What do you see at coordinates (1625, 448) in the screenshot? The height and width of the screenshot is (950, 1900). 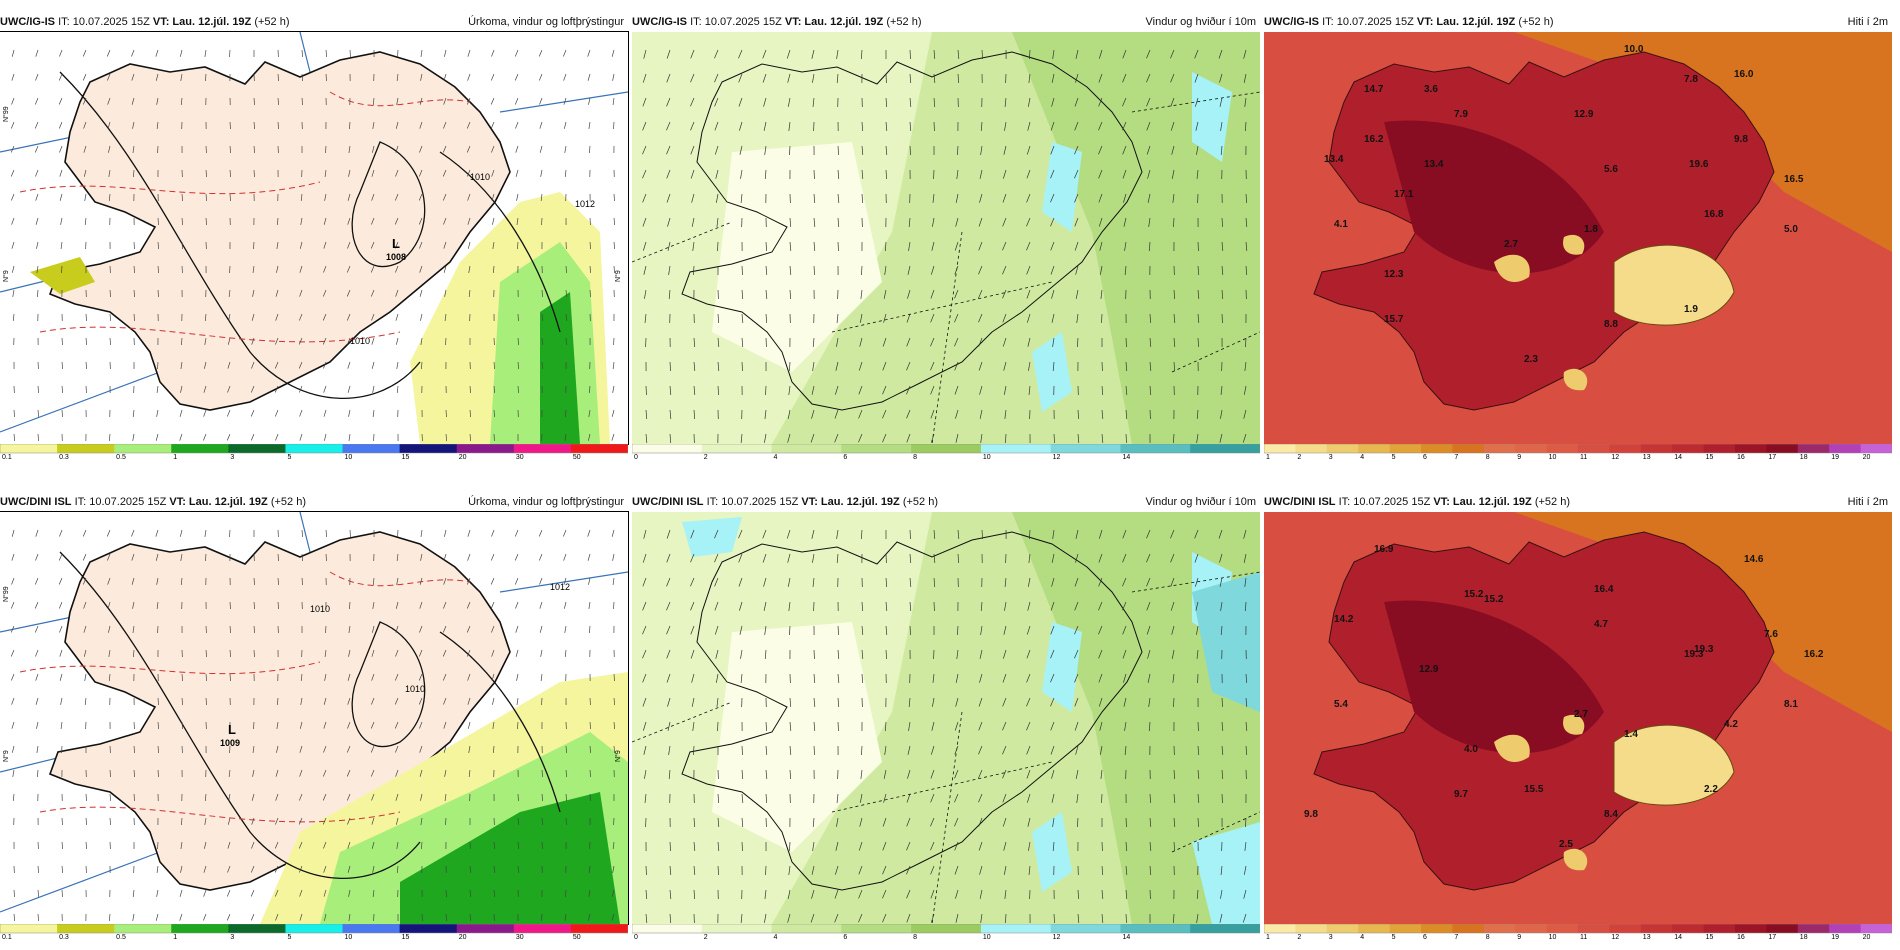 I see `colorbar-swatch` at bounding box center [1625, 448].